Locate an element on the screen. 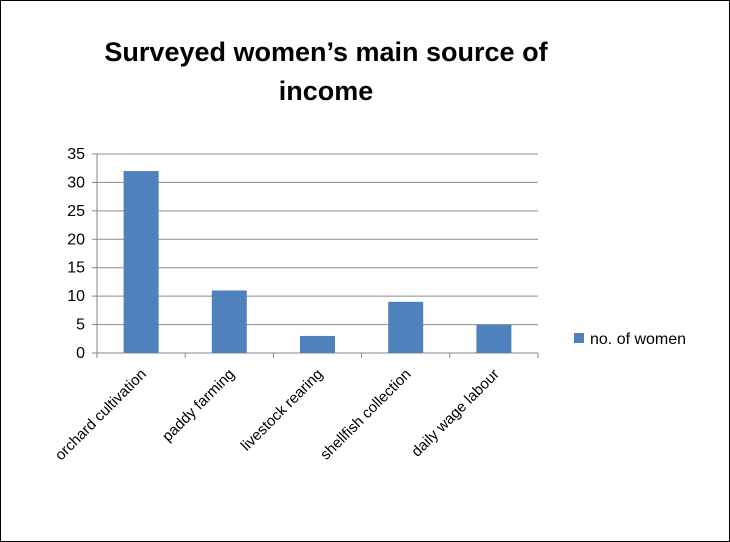  legend-swatch is located at coordinates (579, 338).